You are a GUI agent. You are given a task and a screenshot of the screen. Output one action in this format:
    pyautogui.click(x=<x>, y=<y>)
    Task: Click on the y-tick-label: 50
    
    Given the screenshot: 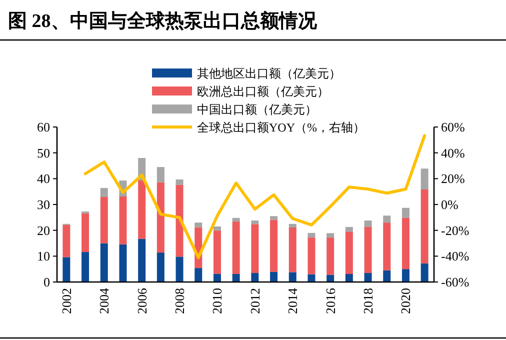 What is the action you would take?
    pyautogui.click(x=43, y=152)
    